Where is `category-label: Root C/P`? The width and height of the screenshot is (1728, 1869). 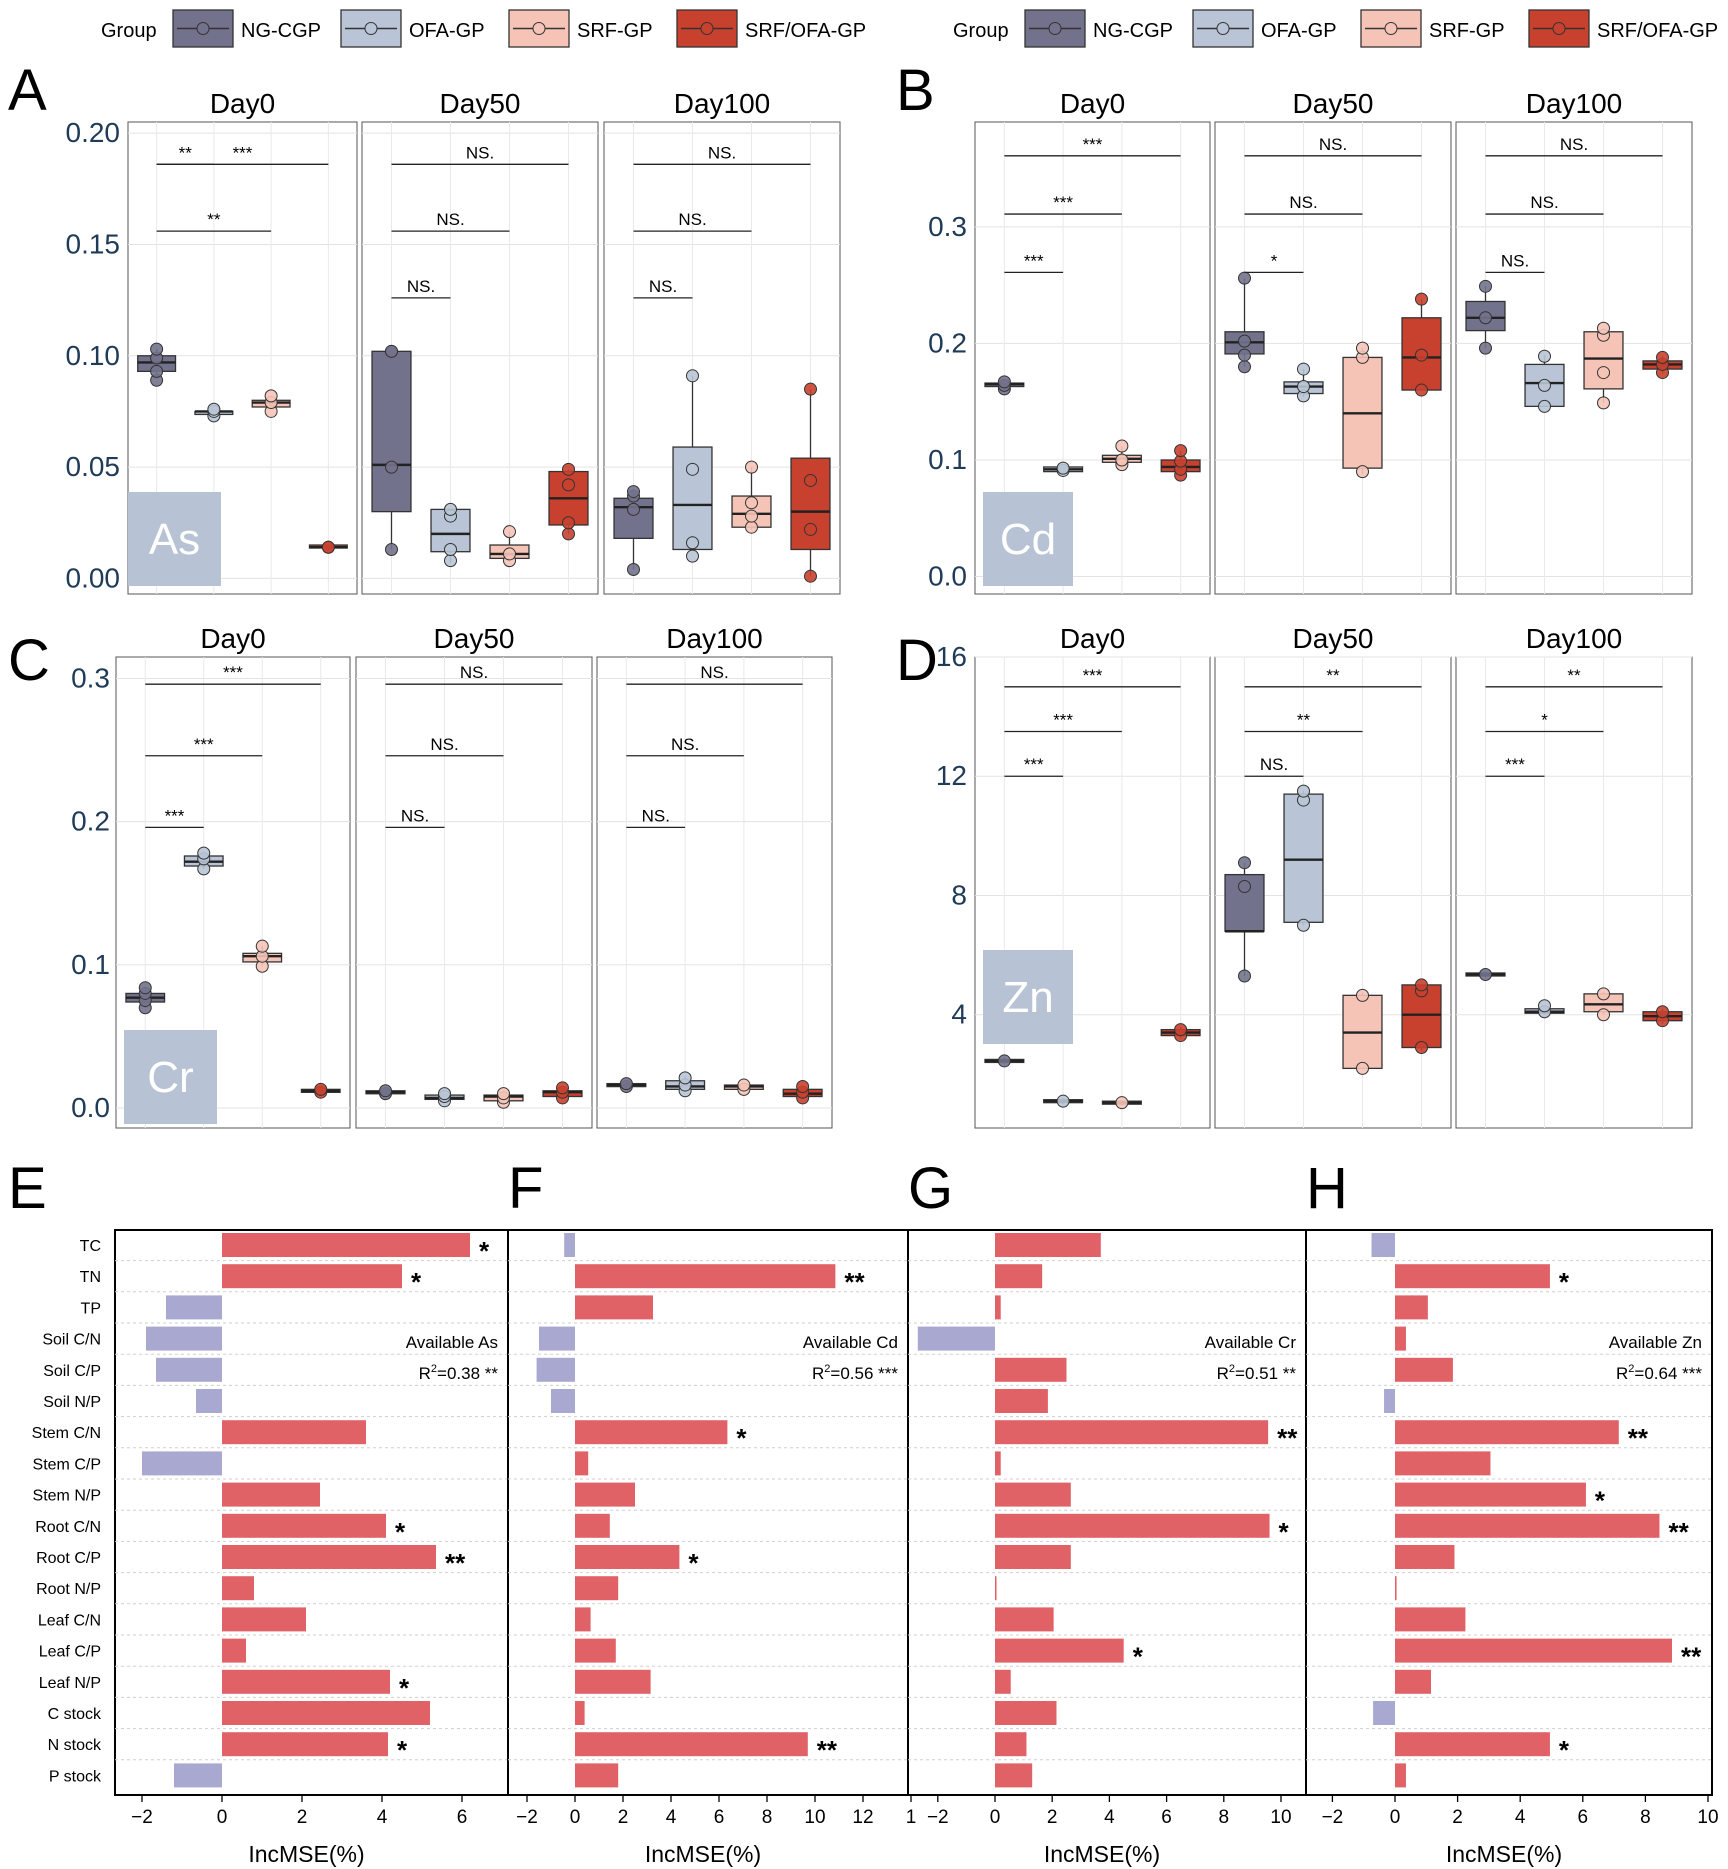
category-label: Root C/P is located at coordinates (68, 1558).